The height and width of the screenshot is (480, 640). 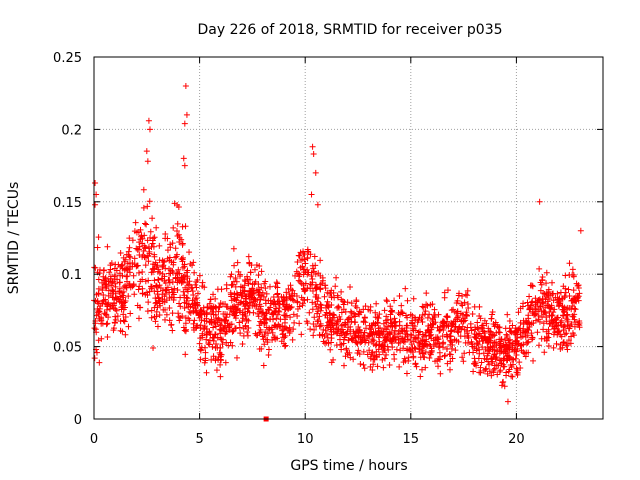 I want to click on y-tick-label: 0.2, so click(x=71, y=130).